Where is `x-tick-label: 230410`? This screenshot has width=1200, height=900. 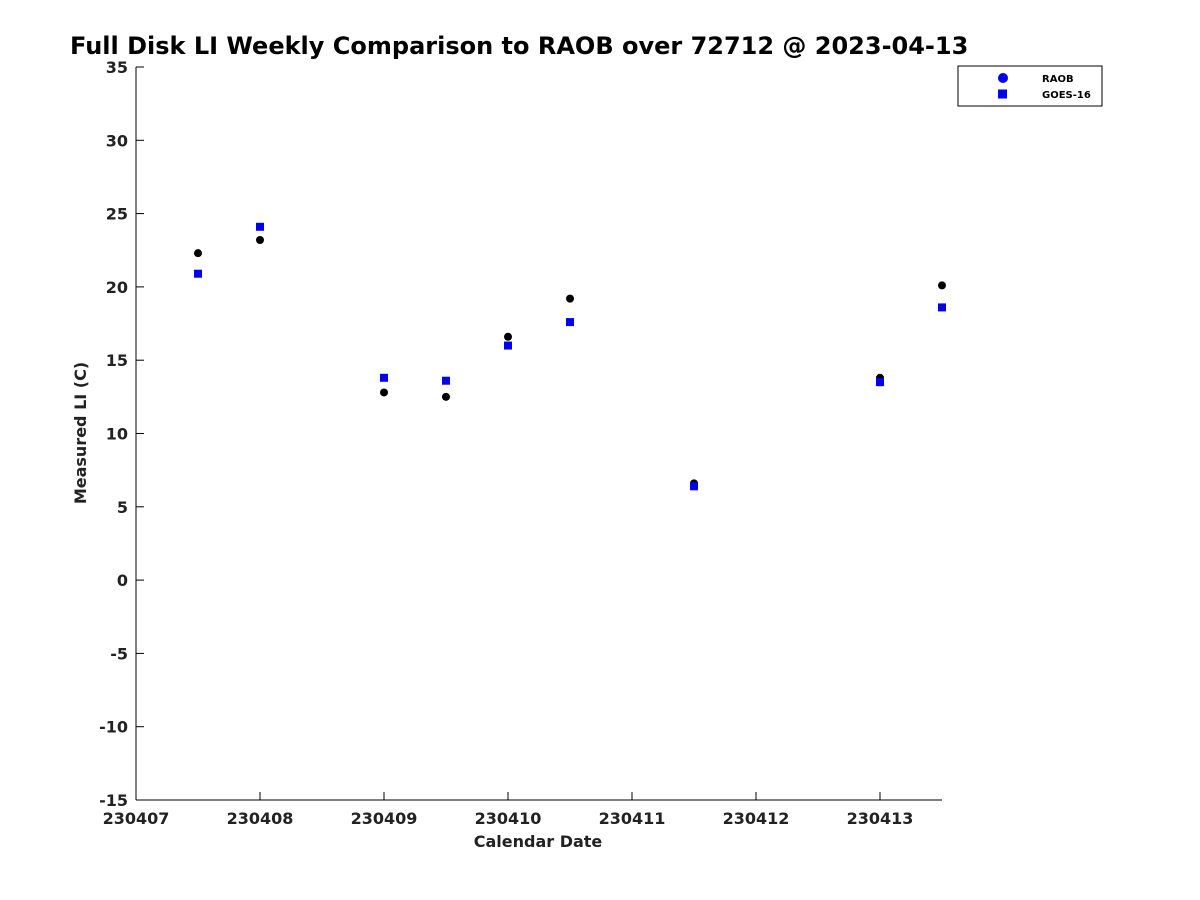
x-tick-label: 230410 is located at coordinates (508, 818).